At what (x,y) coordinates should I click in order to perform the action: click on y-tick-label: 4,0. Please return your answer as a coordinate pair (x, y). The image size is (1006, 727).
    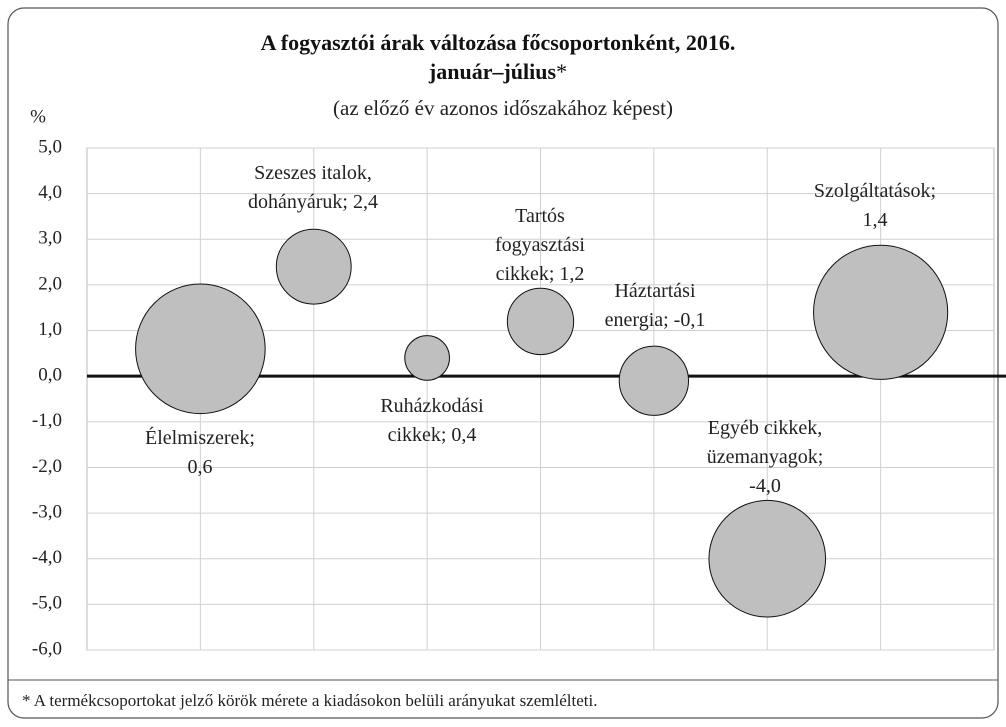
    Looking at the image, I should click on (50, 192).